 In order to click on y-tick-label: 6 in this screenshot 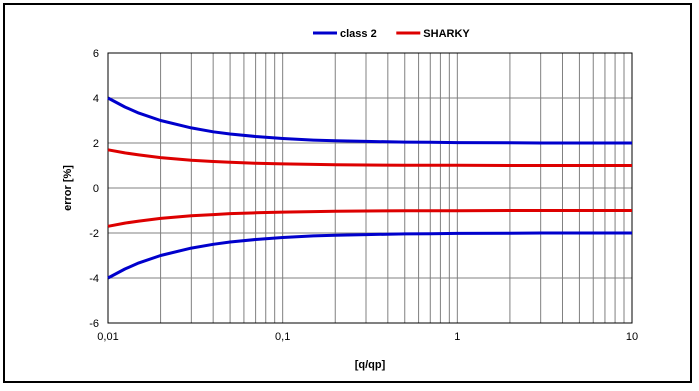, I will do `click(96, 54)`.